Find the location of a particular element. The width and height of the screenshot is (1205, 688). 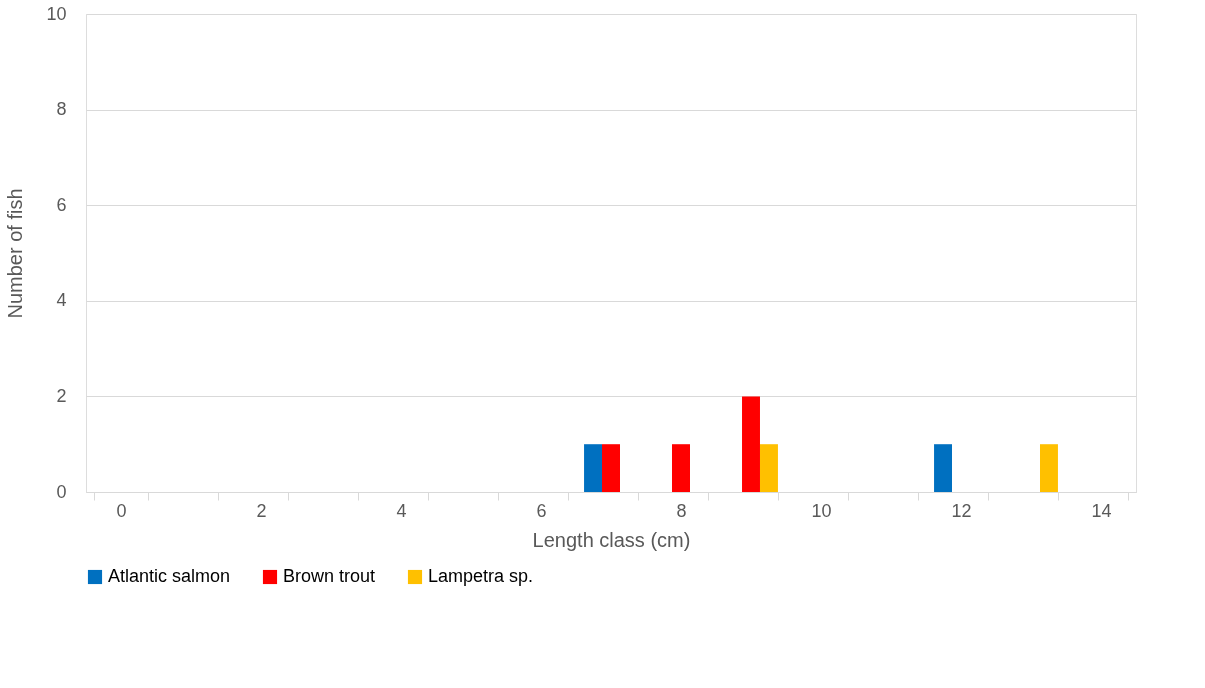

legend-label: Brown trout is located at coordinates (329, 576).